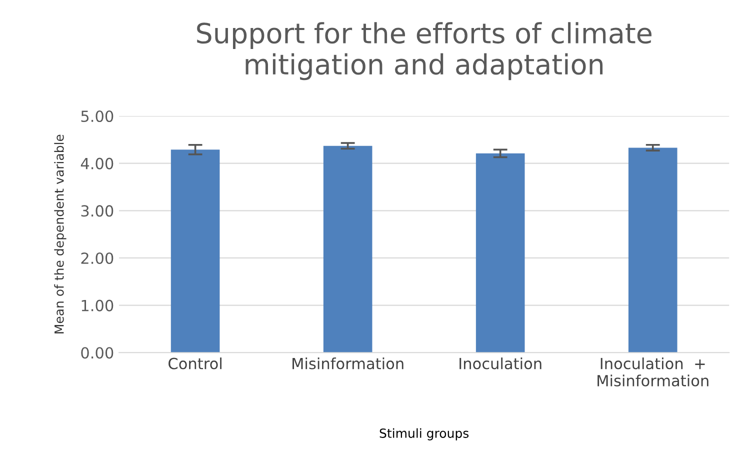 The width and height of the screenshot is (744, 455). I want to click on y-tick-label: 0.00, so click(97, 353).